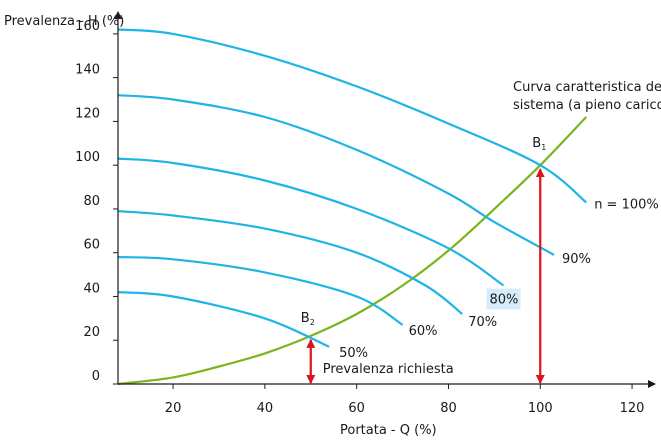  What do you see at coordinates (448, 408) in the screenshot?
I see `x-tick-label: 80` at bounding box center [448, 408].